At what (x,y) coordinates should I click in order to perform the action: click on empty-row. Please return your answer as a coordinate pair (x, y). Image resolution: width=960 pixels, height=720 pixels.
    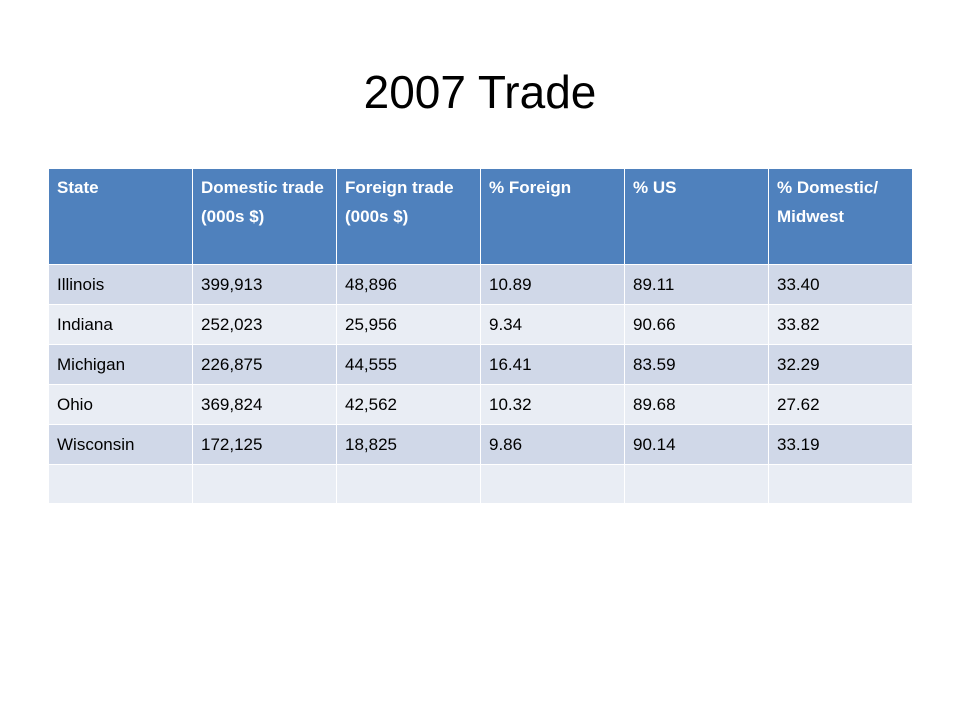
    Looking at the image, I should click on (480, 484).